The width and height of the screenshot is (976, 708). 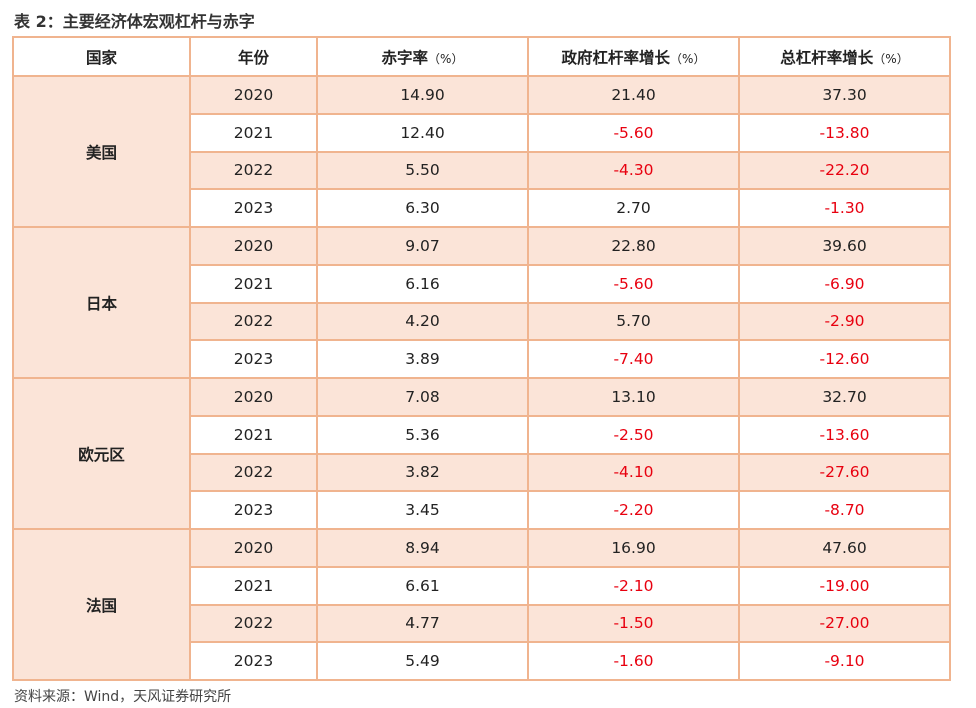 What do you see at coordinates (844, 510) in the screenshot?
I see `total-cell: -8.70` at bounding box center [844, 510].